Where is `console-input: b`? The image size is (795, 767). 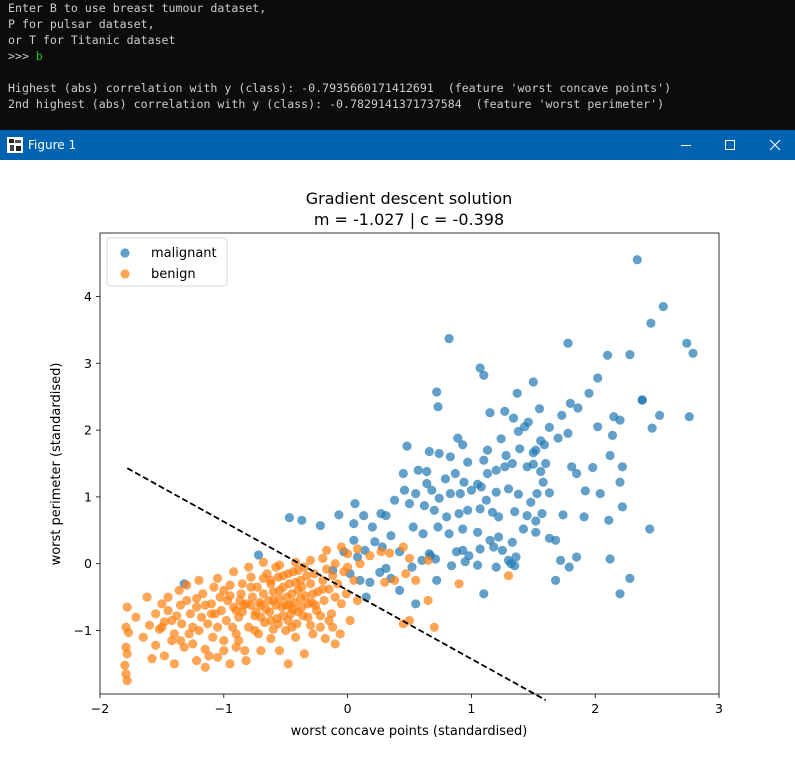
console-input: b is located at coordinates (39, 56).